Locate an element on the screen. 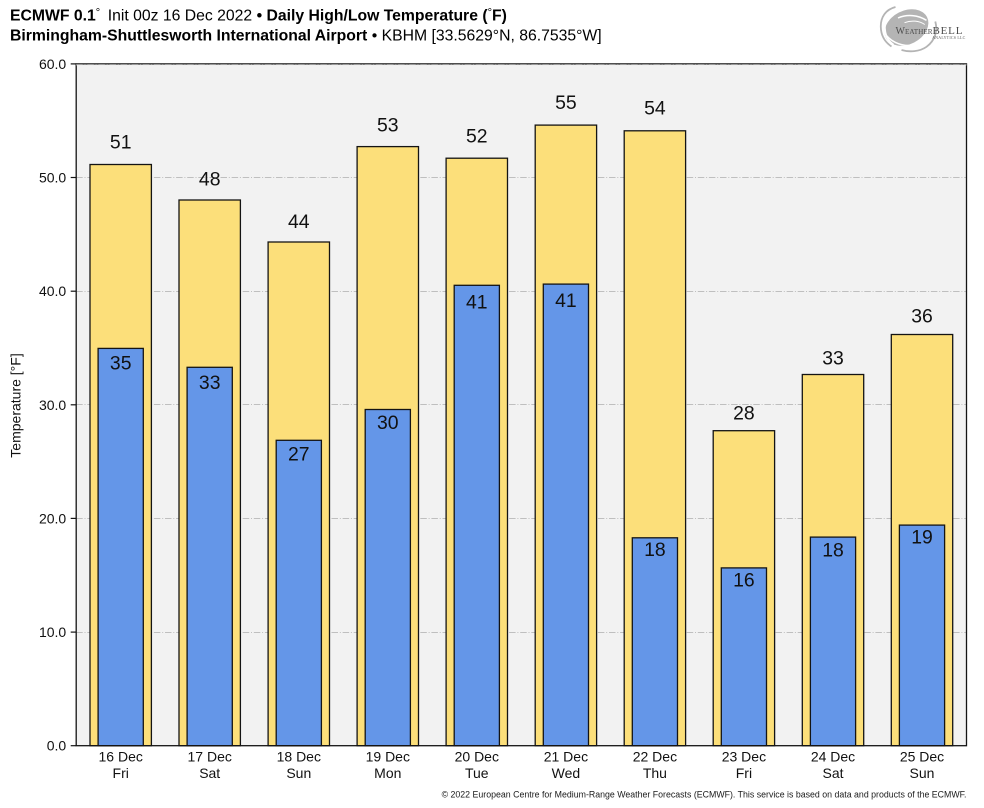  svg-text: 25 Dec is located at coordinates (922, 756).